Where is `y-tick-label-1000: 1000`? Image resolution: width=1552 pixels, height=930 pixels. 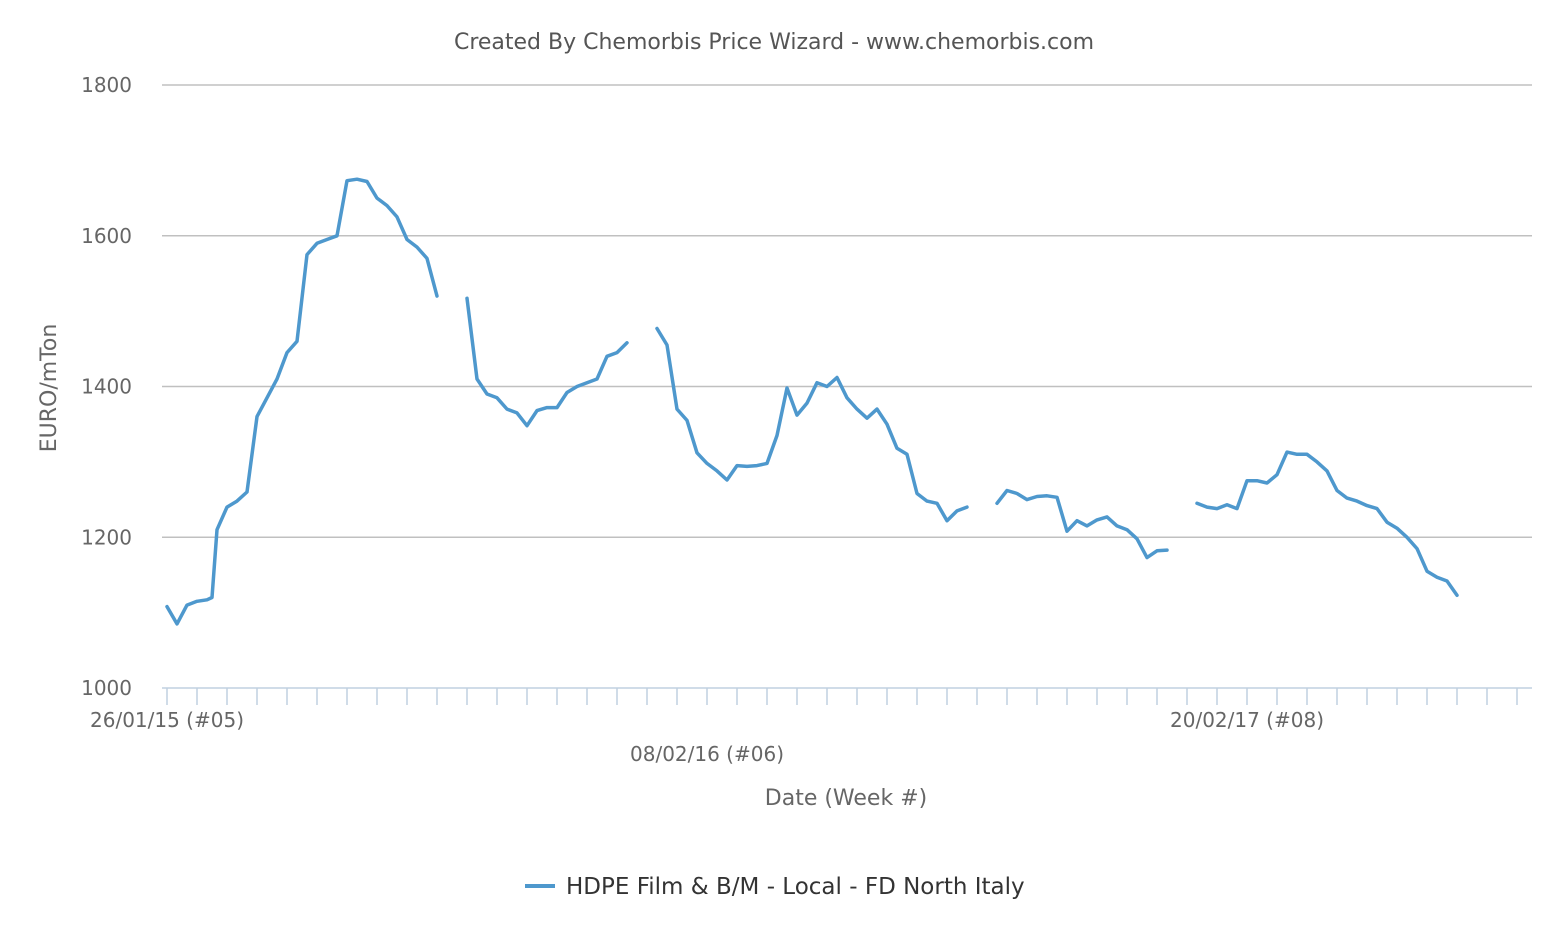
y-tick-label-1000: 1000 is located at coordinates (106, 688).